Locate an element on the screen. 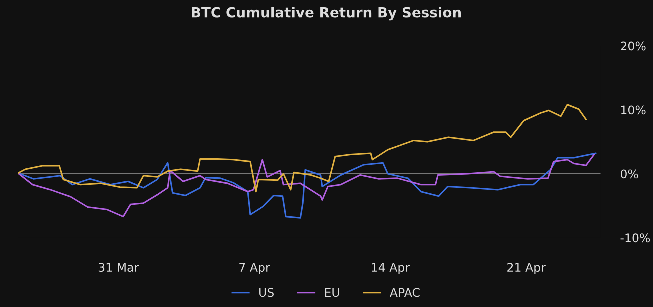 This screenshot has height=307, width=653. x-tick-label: 7 Apr is located at coordinates (255, 268).